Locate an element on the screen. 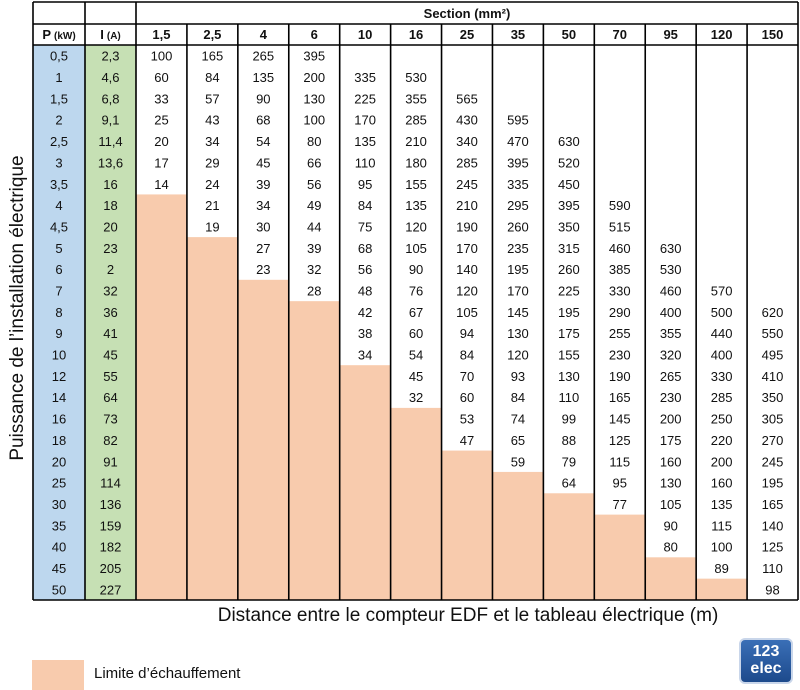 The image size is (800, 690). distance-value: 155 is located at coordinates (569, 355).